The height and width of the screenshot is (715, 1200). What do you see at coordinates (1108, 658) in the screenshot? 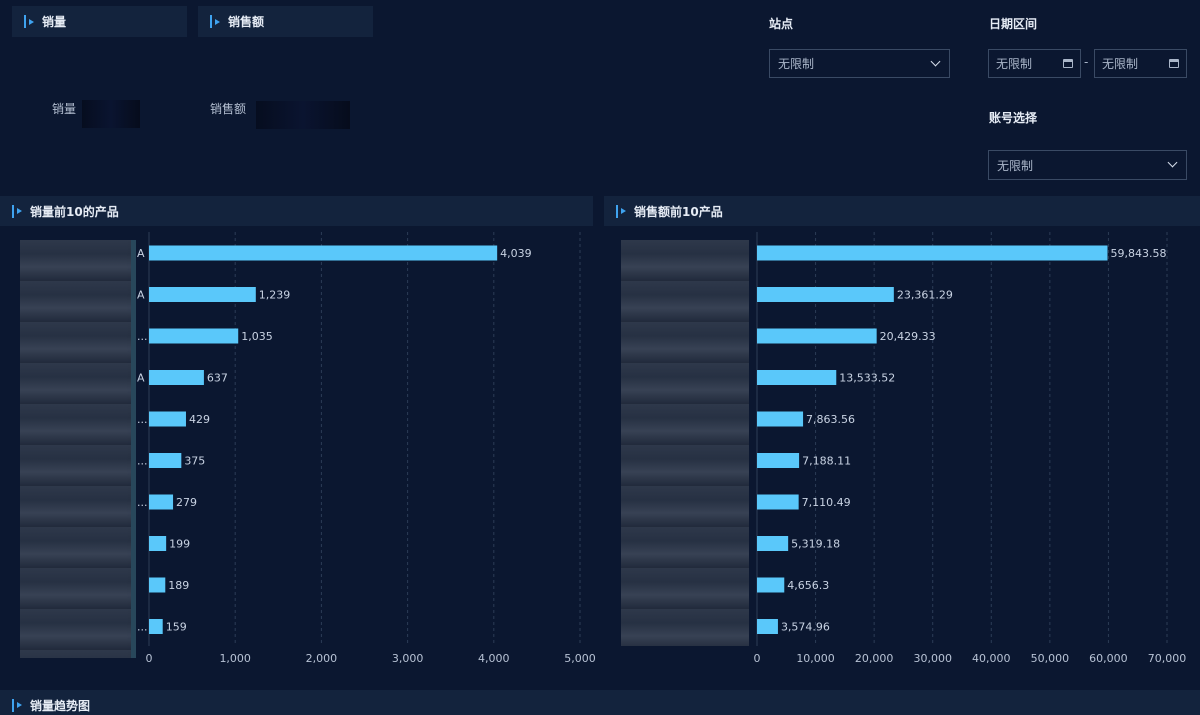
I see `x-tick-label: 60,000` at bounding box center [1108, 658].